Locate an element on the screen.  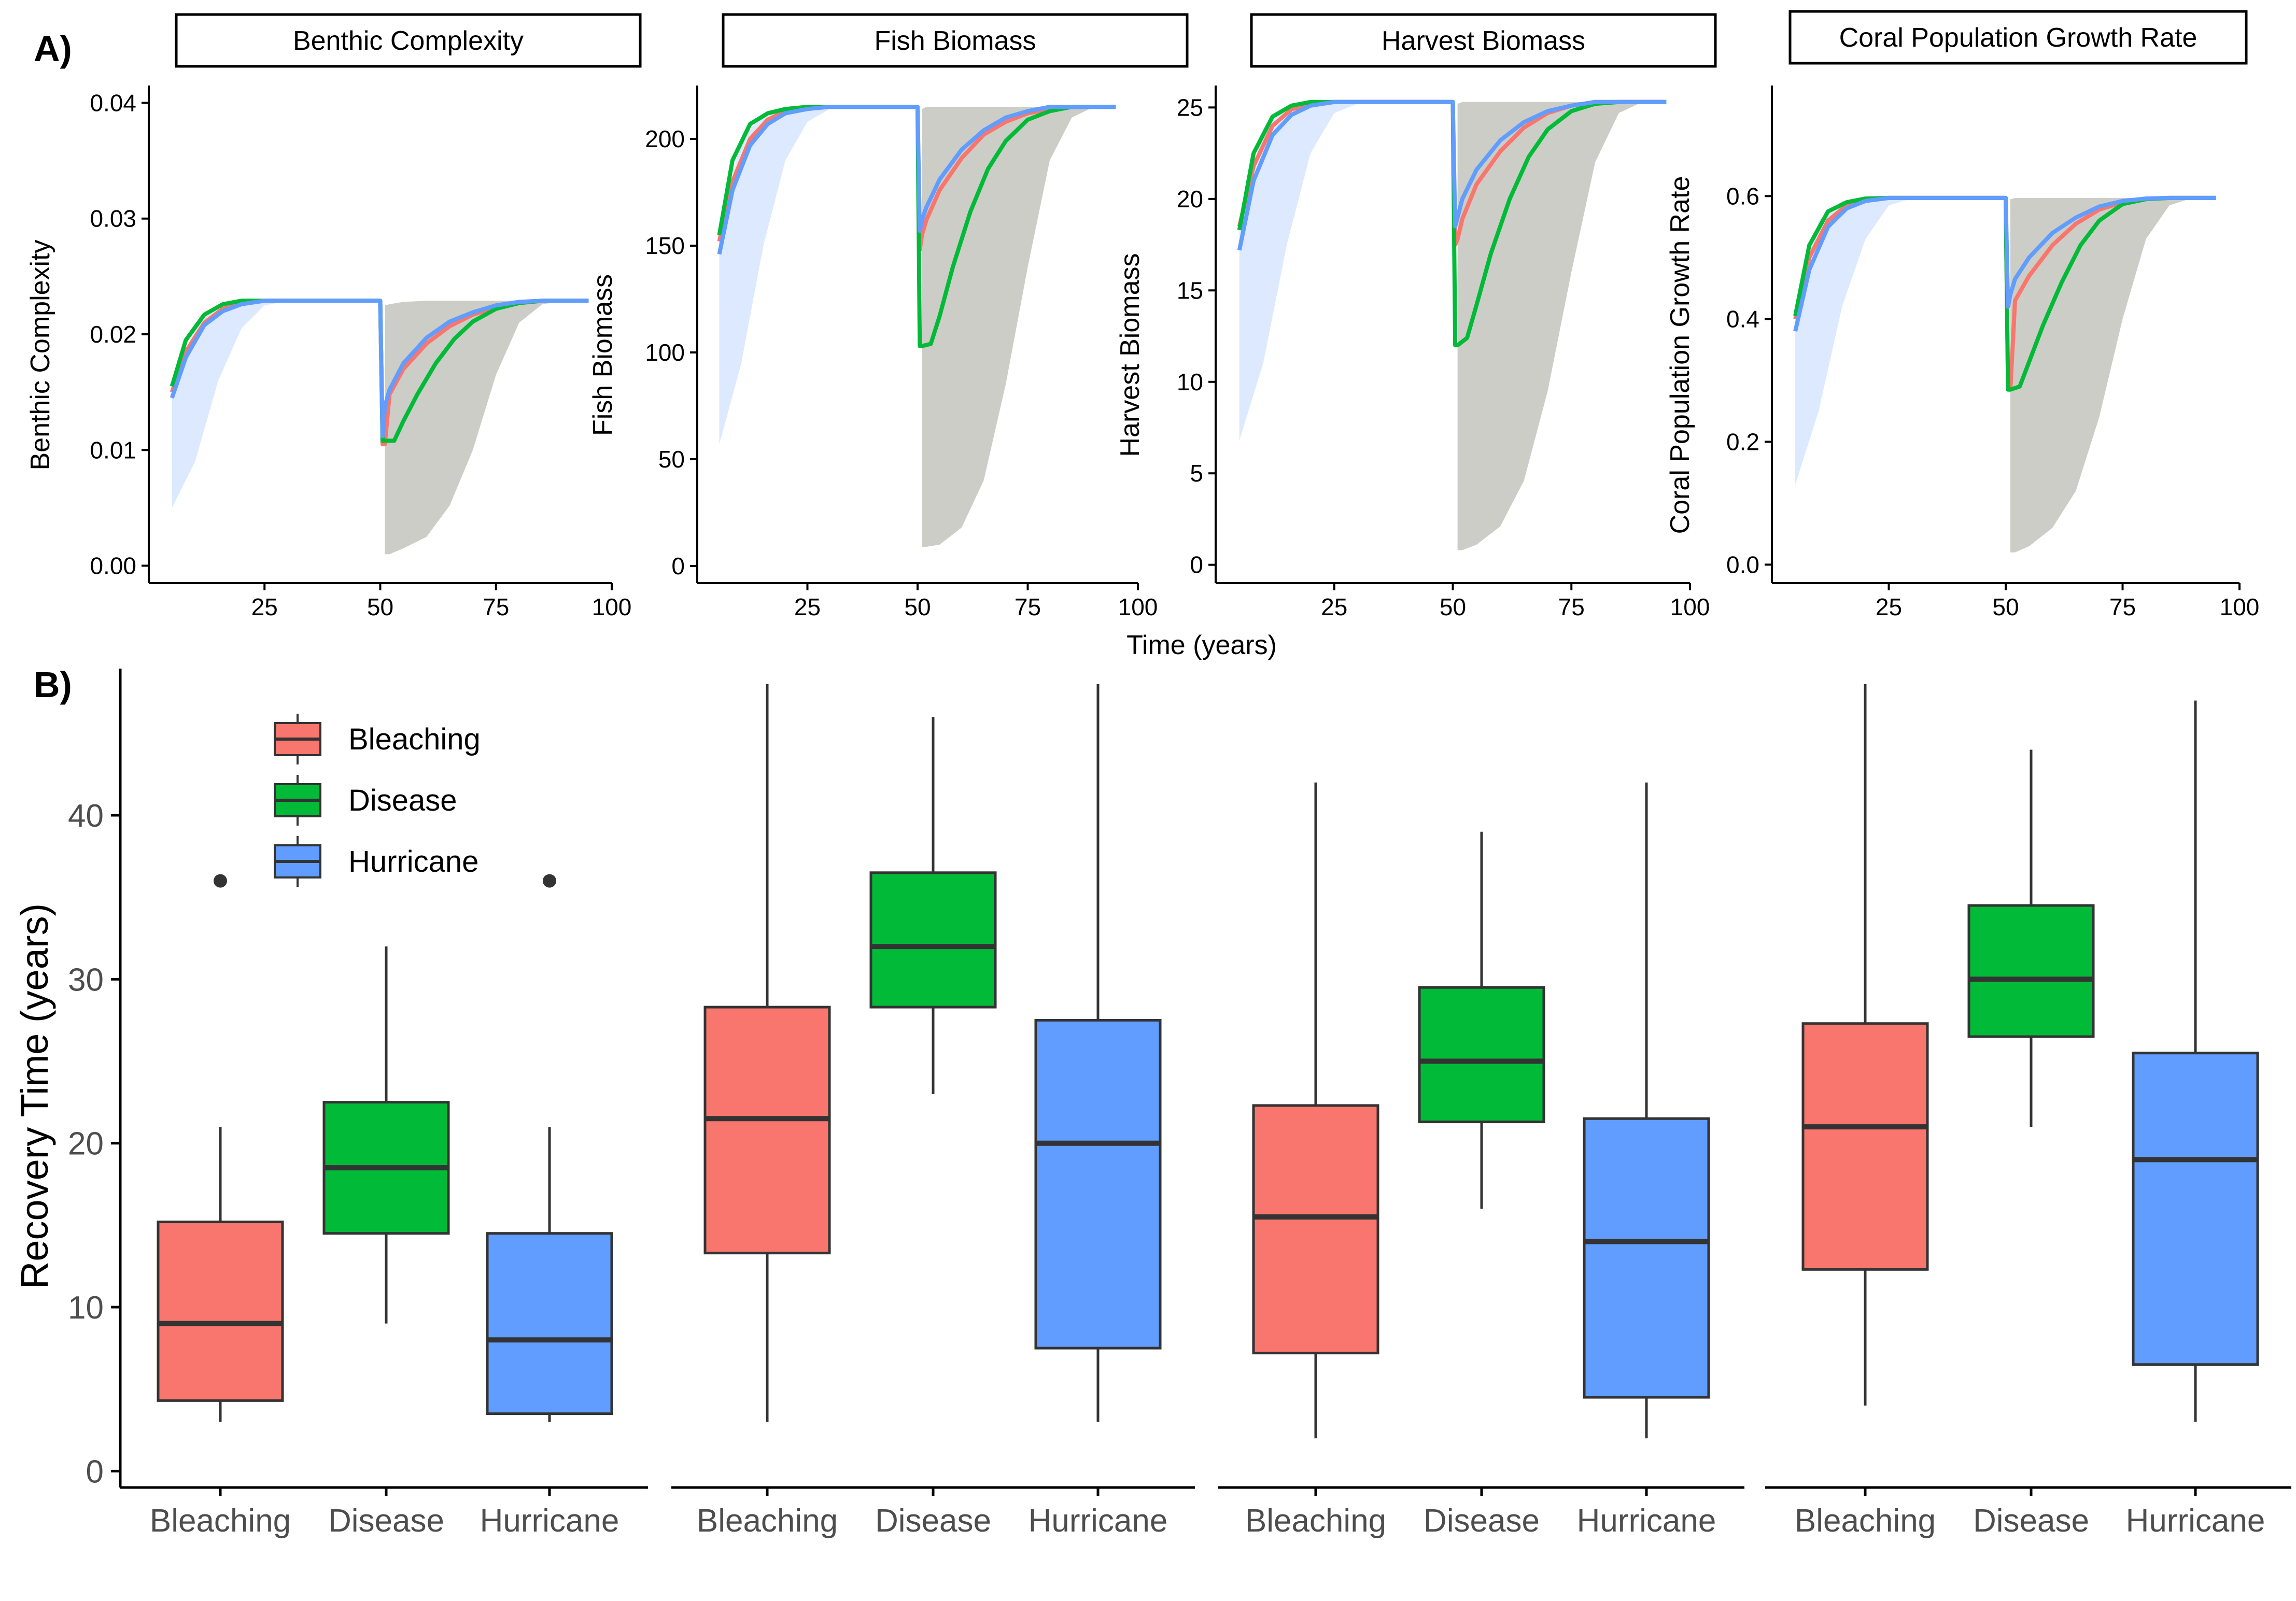
series-line-bleaching is located at coordinates (916, 178).